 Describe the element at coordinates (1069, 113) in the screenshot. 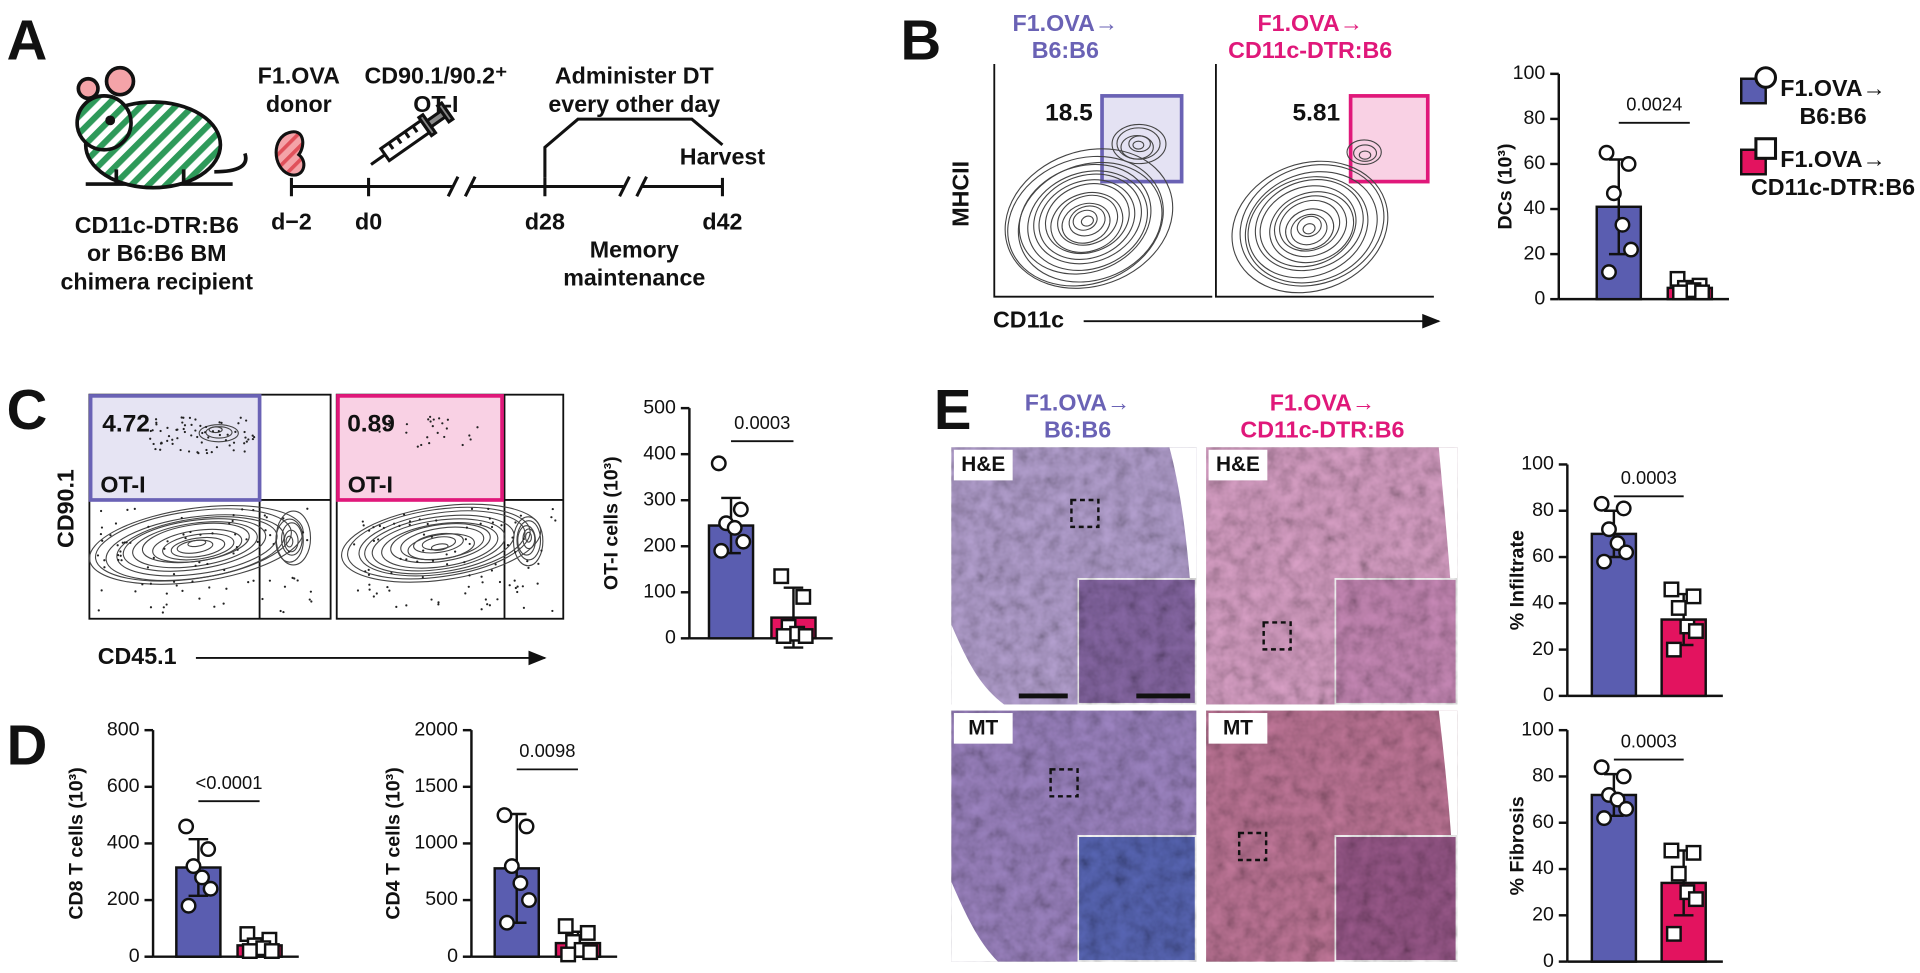

I see `gate-value: 18.5` at that location.